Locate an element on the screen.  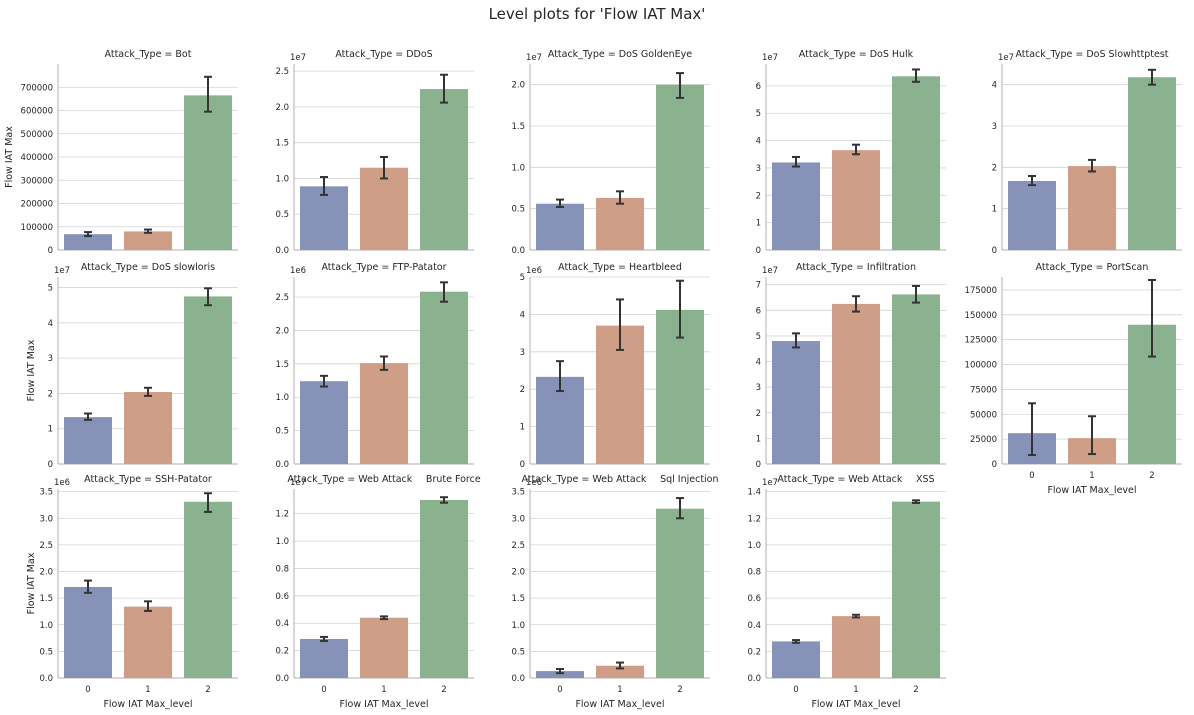
y-tick-label: 175000 is located at coordinates (981, 291).